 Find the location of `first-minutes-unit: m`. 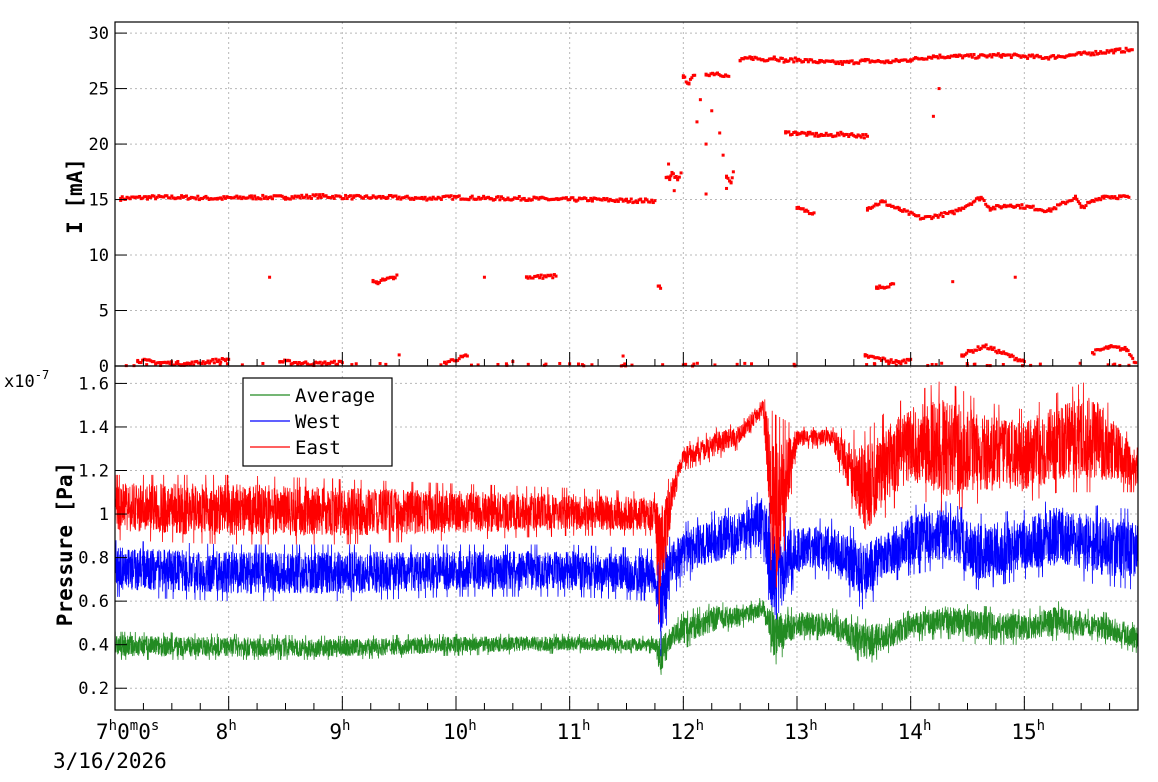

first-minutes-unit: m is located at coordinates (134, 726).